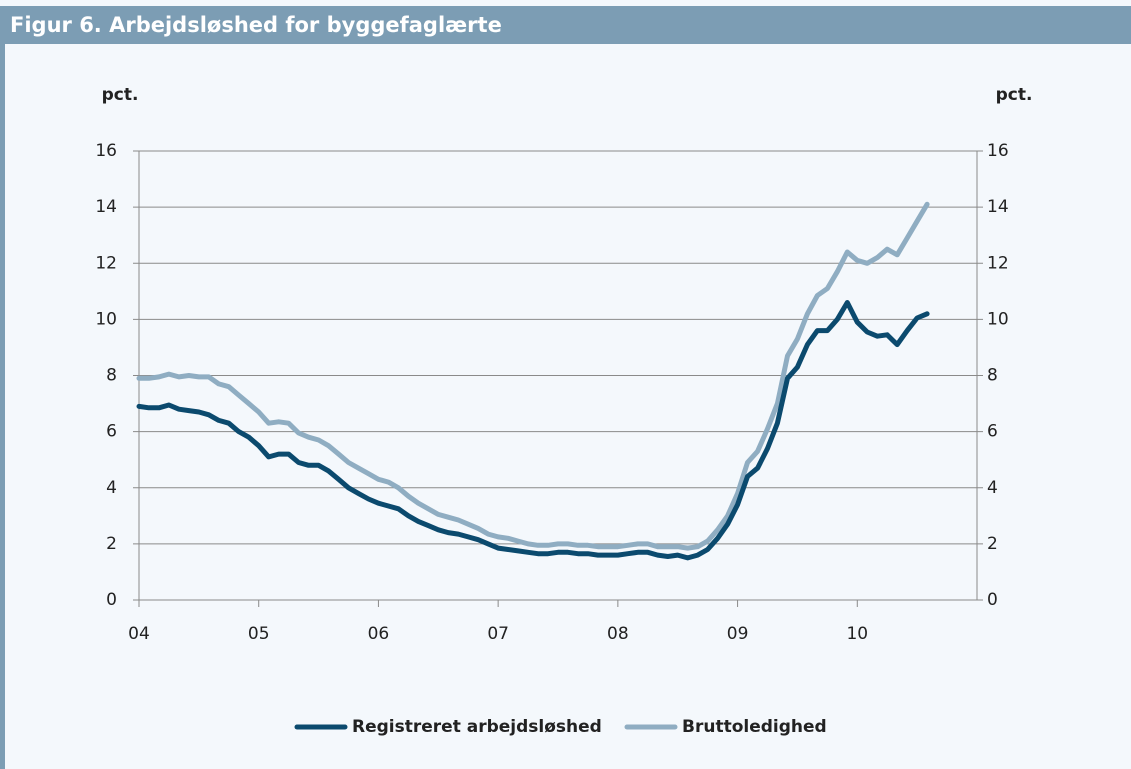  What do you see at coordinates (998, 151) in the screenshot?
I see `y2-tick-label: 16` at bounding box center [998, 151].